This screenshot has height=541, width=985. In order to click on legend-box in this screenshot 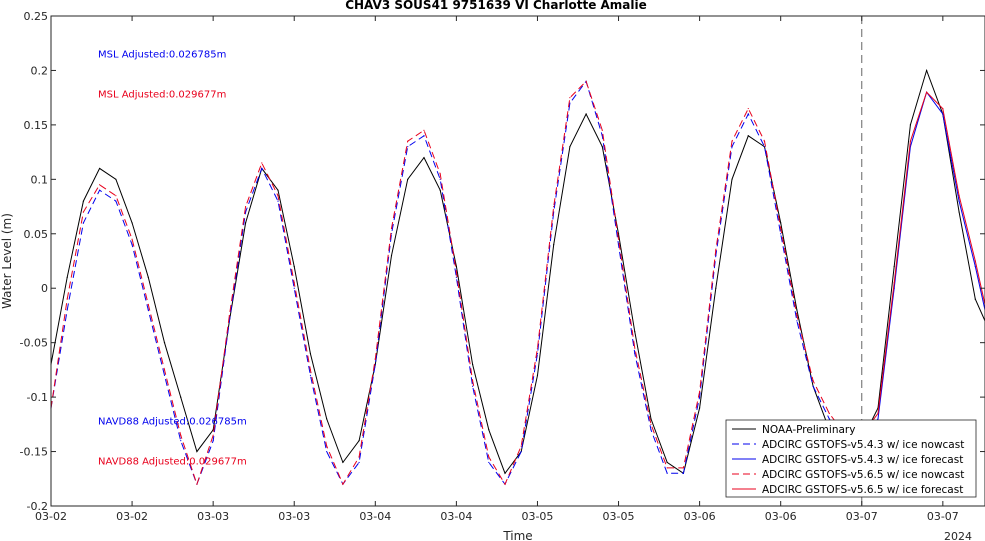, I will do `click(851, 458)`.